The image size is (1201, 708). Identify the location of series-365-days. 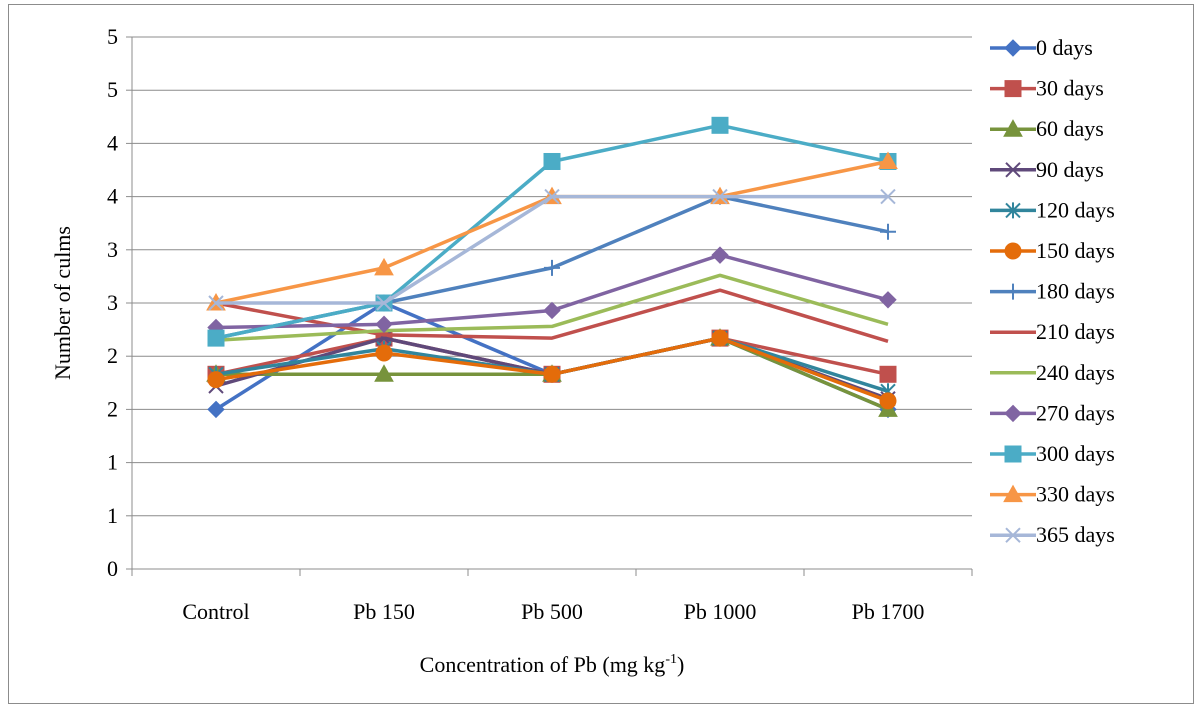
(552, 249).